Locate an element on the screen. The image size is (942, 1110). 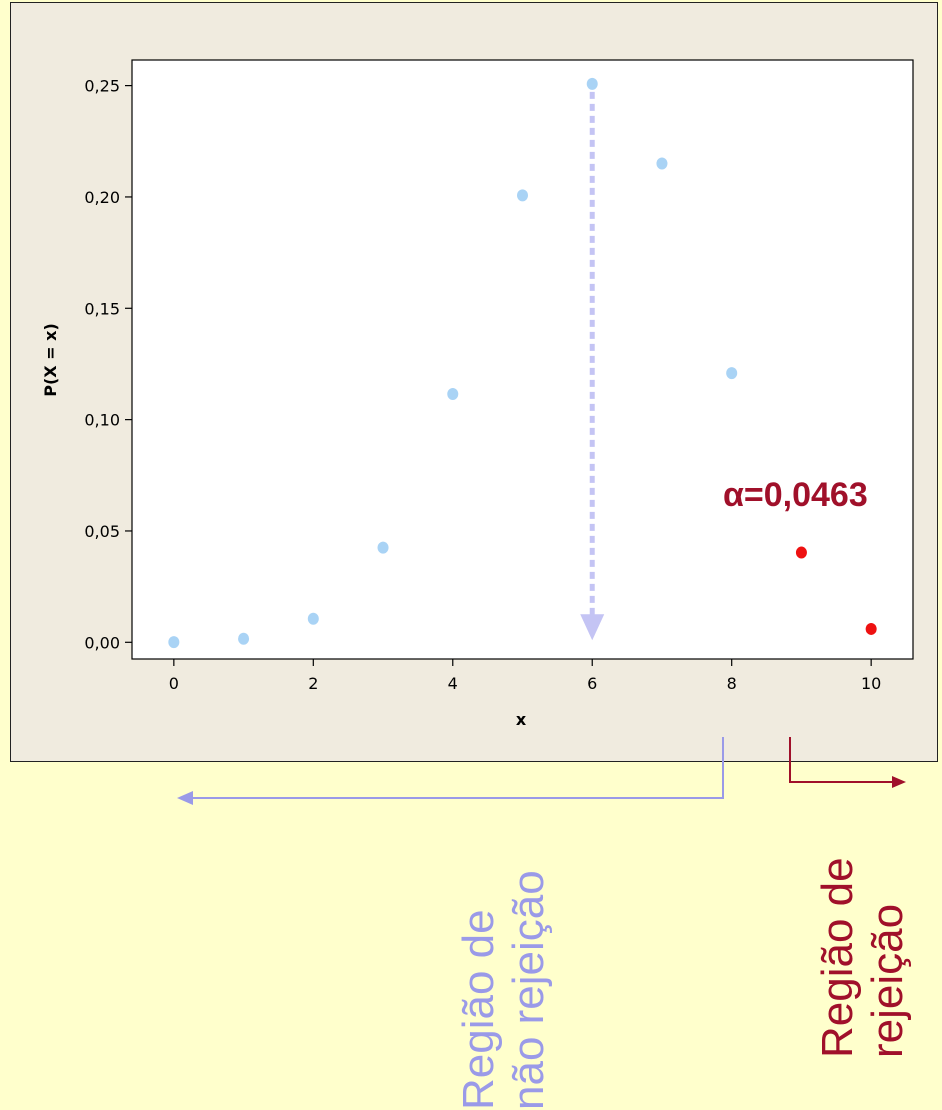
rejection-region-label: Região de rejeição is located at coordinates (862, 957).